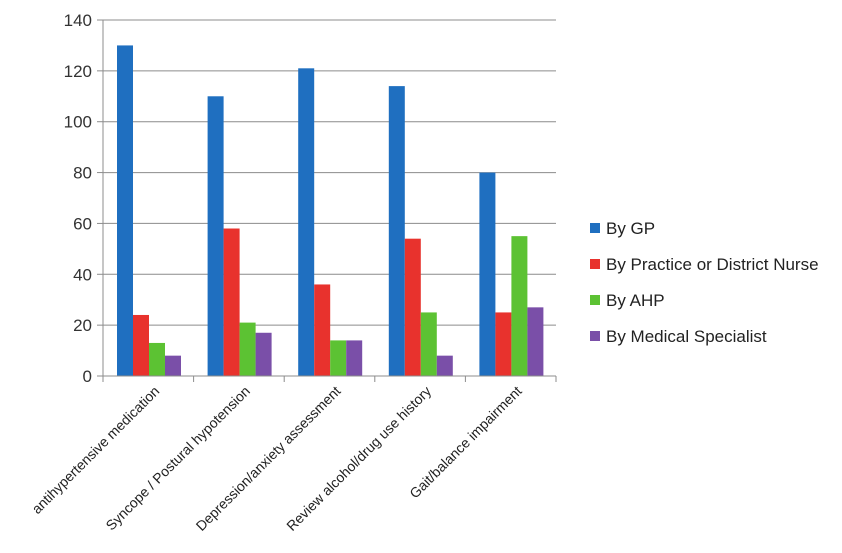  Describe the element at coordinates (686, 336) in the screenshot. I see `legend-label: By Medical Specialist` at that location.